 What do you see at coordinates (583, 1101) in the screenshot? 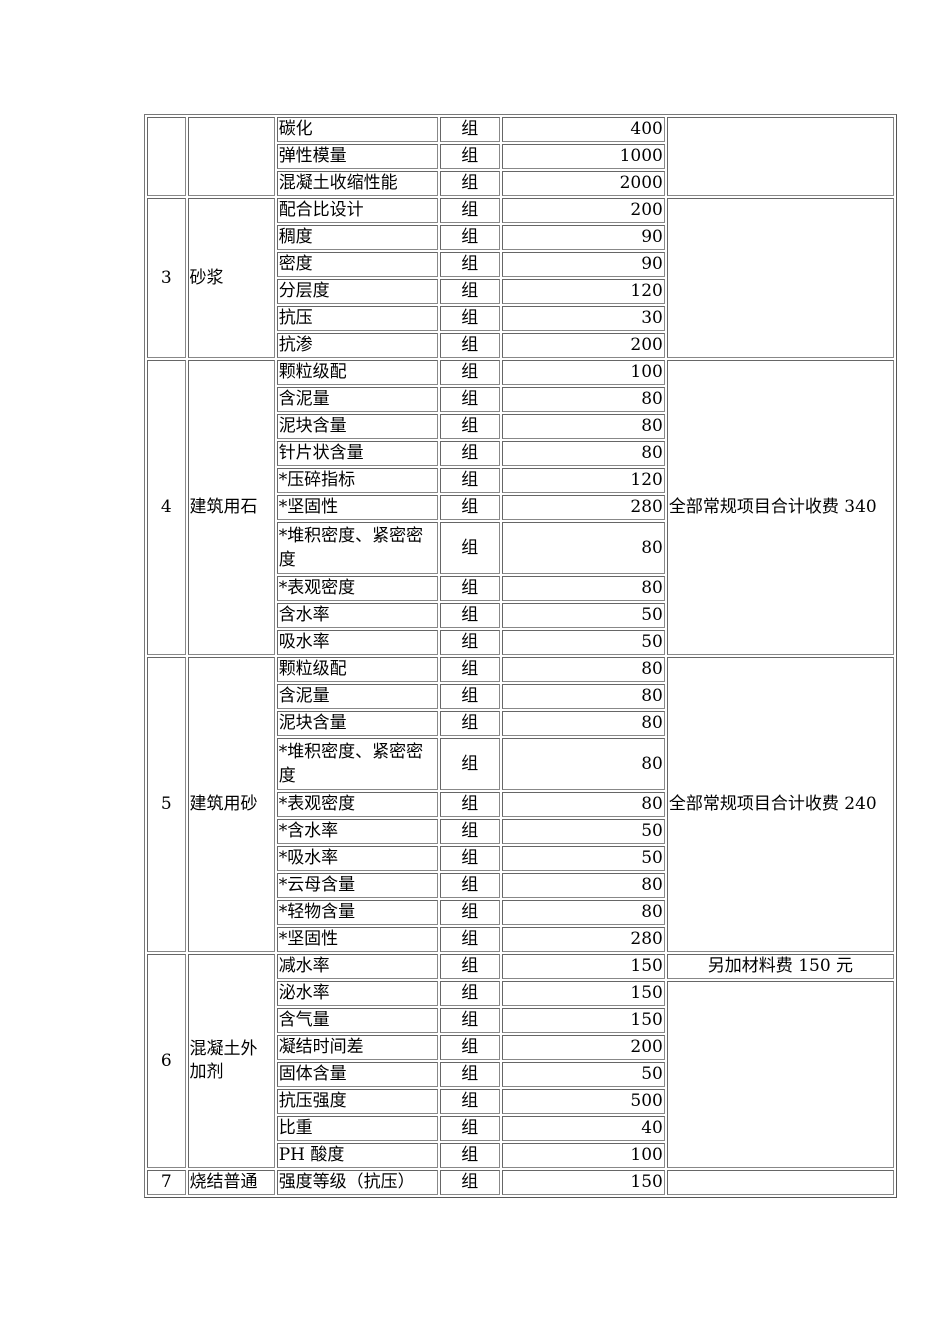
I see `item-price: 500` at bounding box center [583, 1101].